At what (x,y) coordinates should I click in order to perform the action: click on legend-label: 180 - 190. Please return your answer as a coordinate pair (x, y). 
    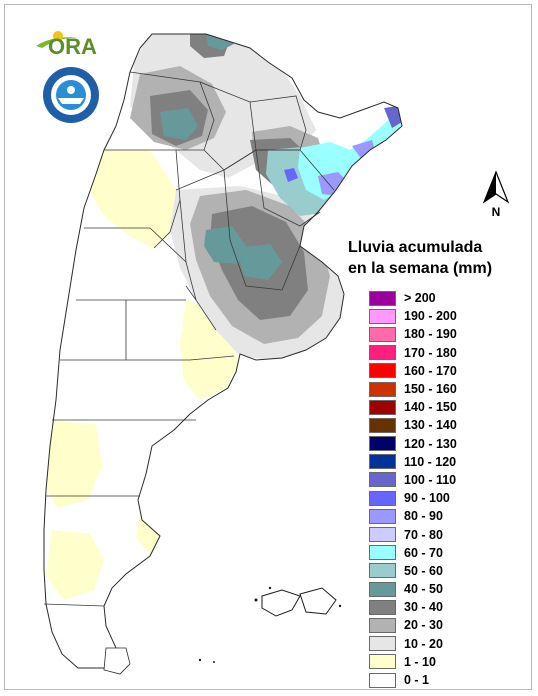
    Looking at the image, I should click on (430, 334).